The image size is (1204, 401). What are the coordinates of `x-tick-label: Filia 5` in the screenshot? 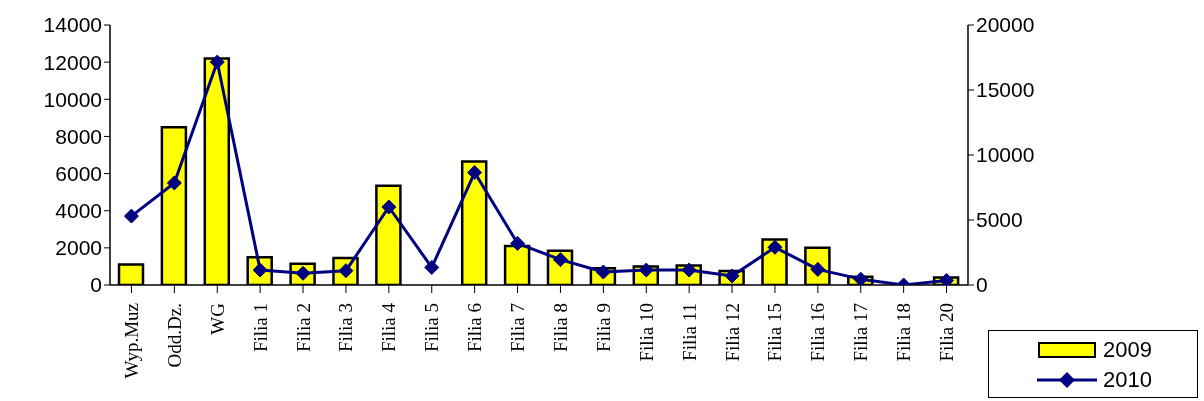 It's located at (432, 328).